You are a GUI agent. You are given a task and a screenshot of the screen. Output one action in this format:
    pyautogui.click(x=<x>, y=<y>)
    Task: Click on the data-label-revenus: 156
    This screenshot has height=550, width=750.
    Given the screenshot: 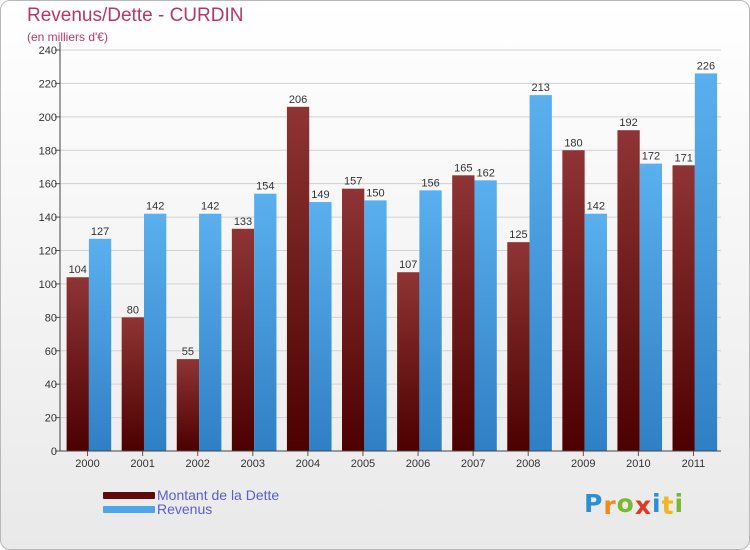 What is the action you would take?
    pyautogui.click(x=430, y=183)
    